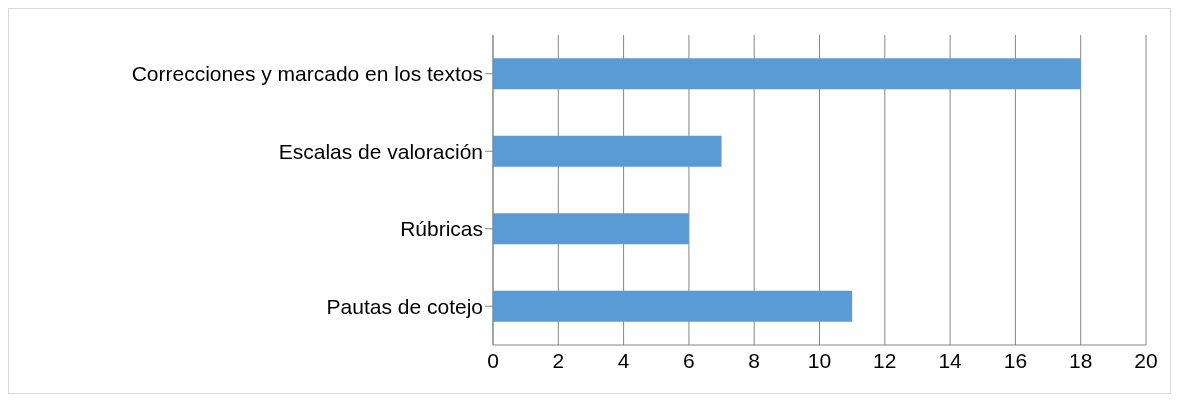  Describe the element at coordinates (950, 360) in the screenshot. I see `x-tick-label: 14` at that location.